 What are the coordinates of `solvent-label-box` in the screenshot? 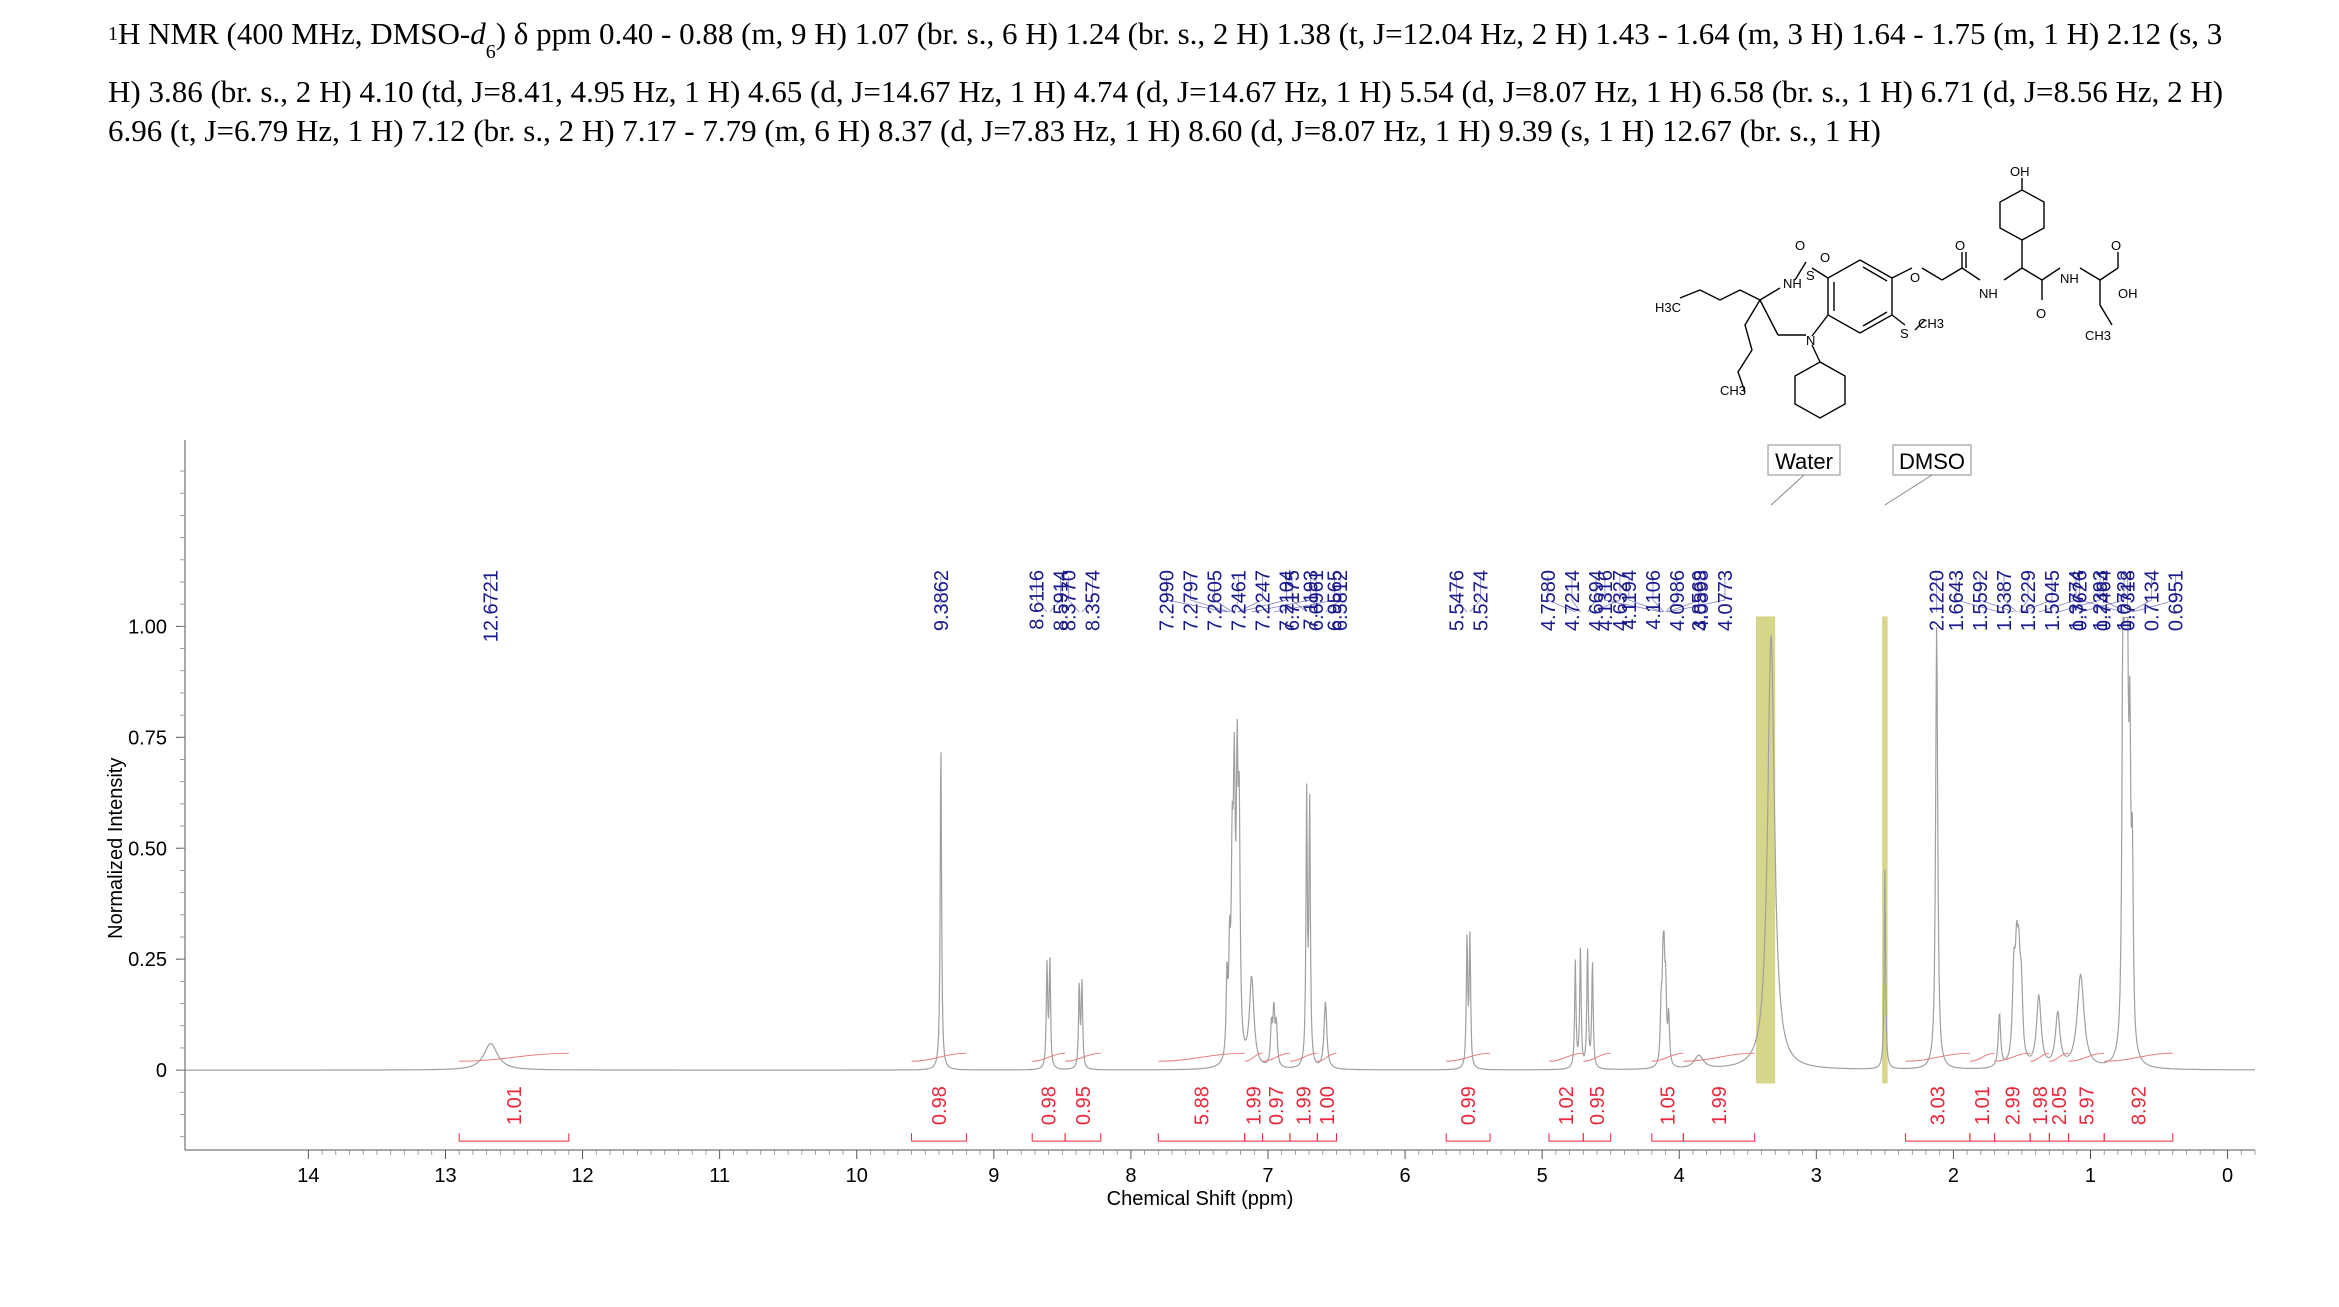 It's located at (1804, 460).